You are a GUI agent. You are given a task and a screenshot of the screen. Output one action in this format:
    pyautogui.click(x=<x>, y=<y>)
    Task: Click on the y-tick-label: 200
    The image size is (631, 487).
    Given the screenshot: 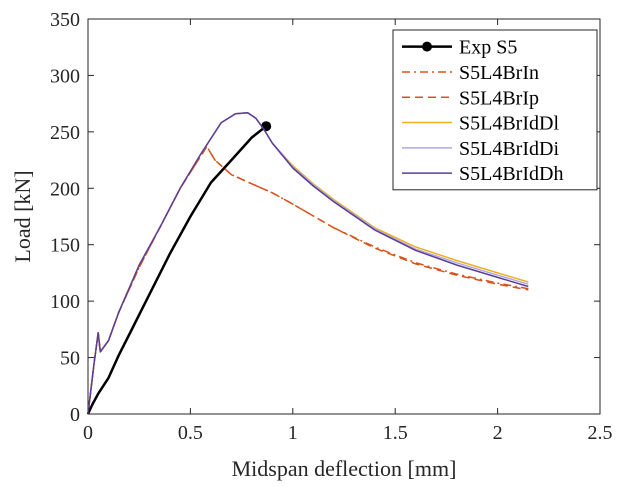 What is the action you would take?
    pyautogui.click(x=65, y=189)
    